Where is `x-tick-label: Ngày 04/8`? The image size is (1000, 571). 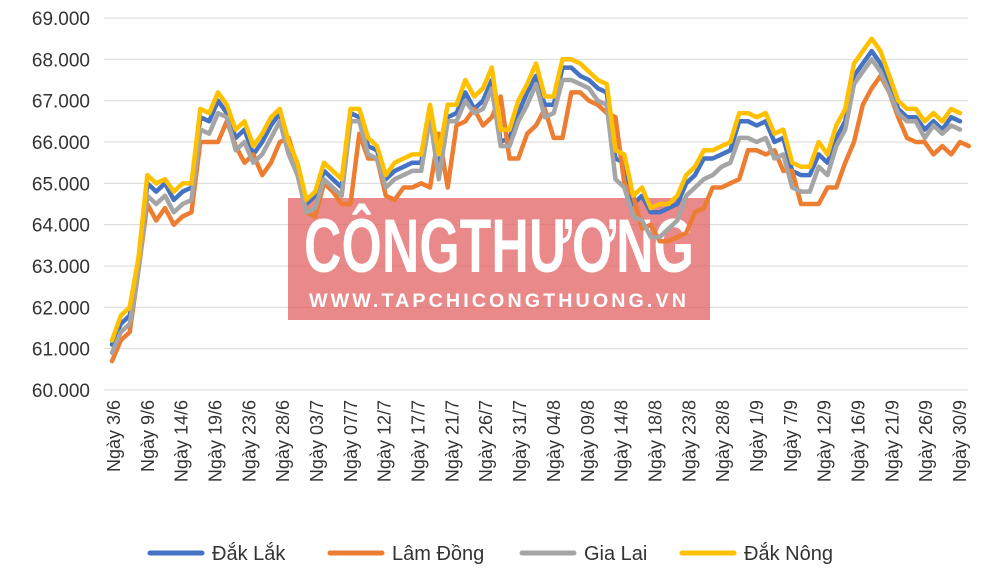
x-tick-label: Ngày 04/8 is located at coordinates (554, 441).